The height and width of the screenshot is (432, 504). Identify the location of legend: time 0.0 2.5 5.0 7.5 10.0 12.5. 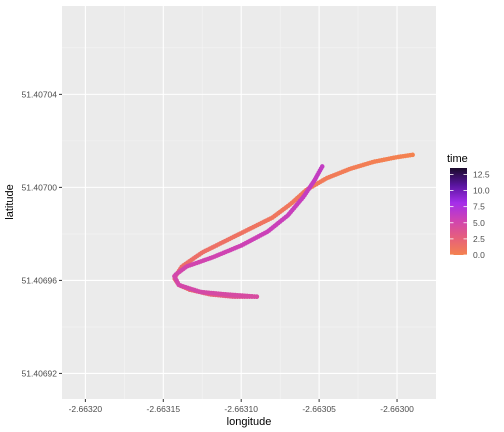
(468, 206).